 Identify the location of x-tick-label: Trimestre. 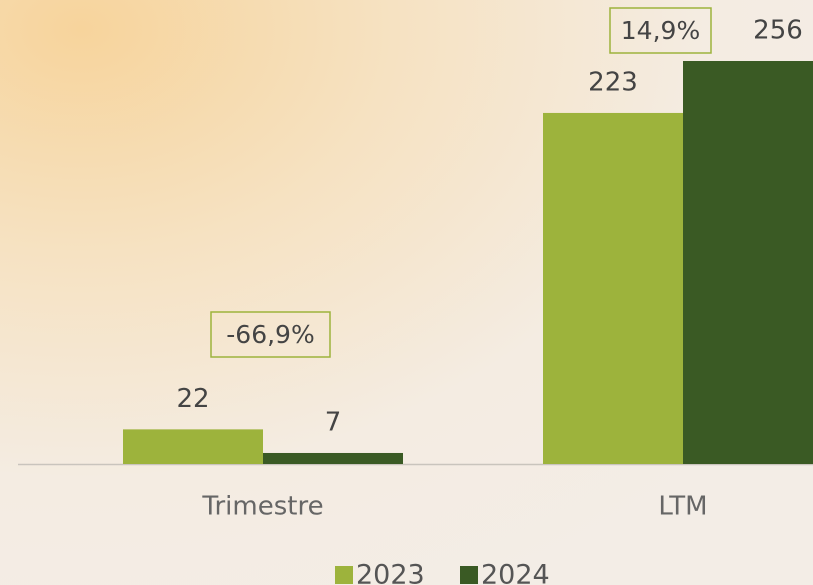
(262, 507).